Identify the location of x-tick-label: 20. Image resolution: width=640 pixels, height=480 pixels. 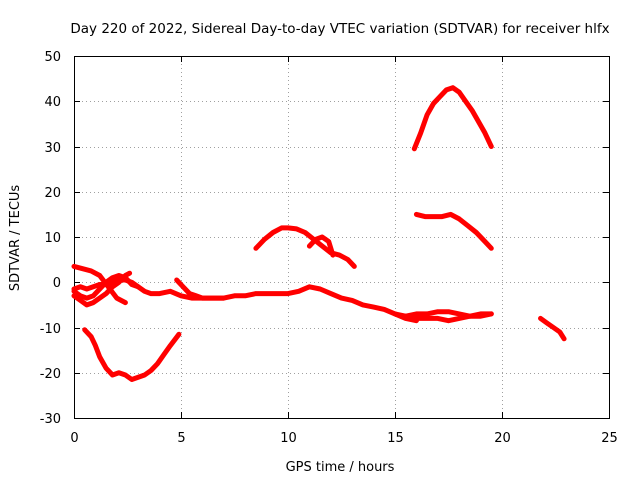
(502, 438).